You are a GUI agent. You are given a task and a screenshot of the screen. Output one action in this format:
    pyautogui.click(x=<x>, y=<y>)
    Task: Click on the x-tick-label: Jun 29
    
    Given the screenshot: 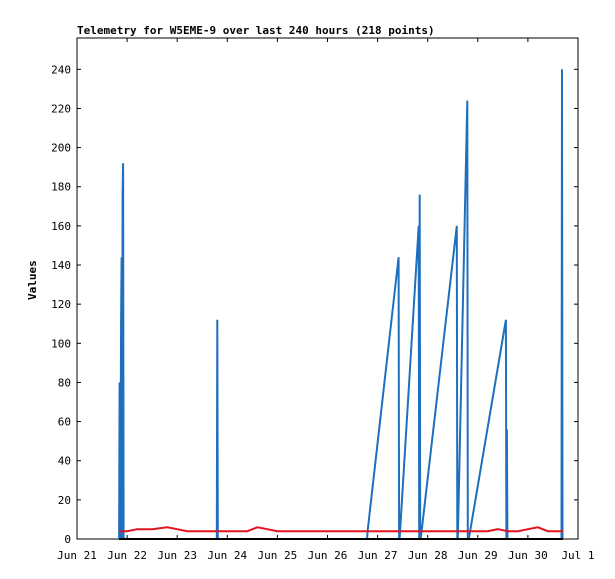 What is the action you would take?
    pyautogui.click(x=478, y=555)
    